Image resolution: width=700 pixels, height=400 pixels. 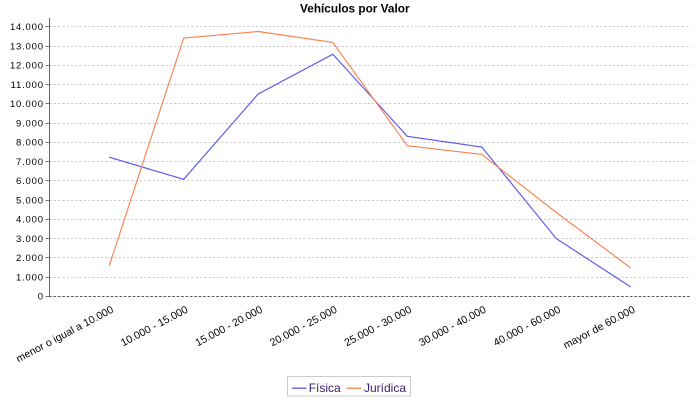 What do you see at coordinates (27, 46) in the screenshot?
I see `svg-text: 13.000` at bounding box center [27, 46].